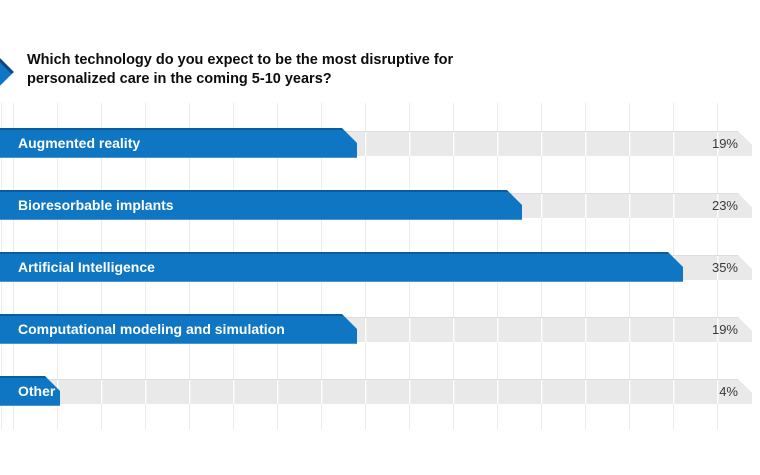 The height and width of the screenshot is (475, 760). What do you see at coordinates (178, 143) in the screenshot?
I see `bar-fill: Augmented reality` at bounding box center [178, 143].